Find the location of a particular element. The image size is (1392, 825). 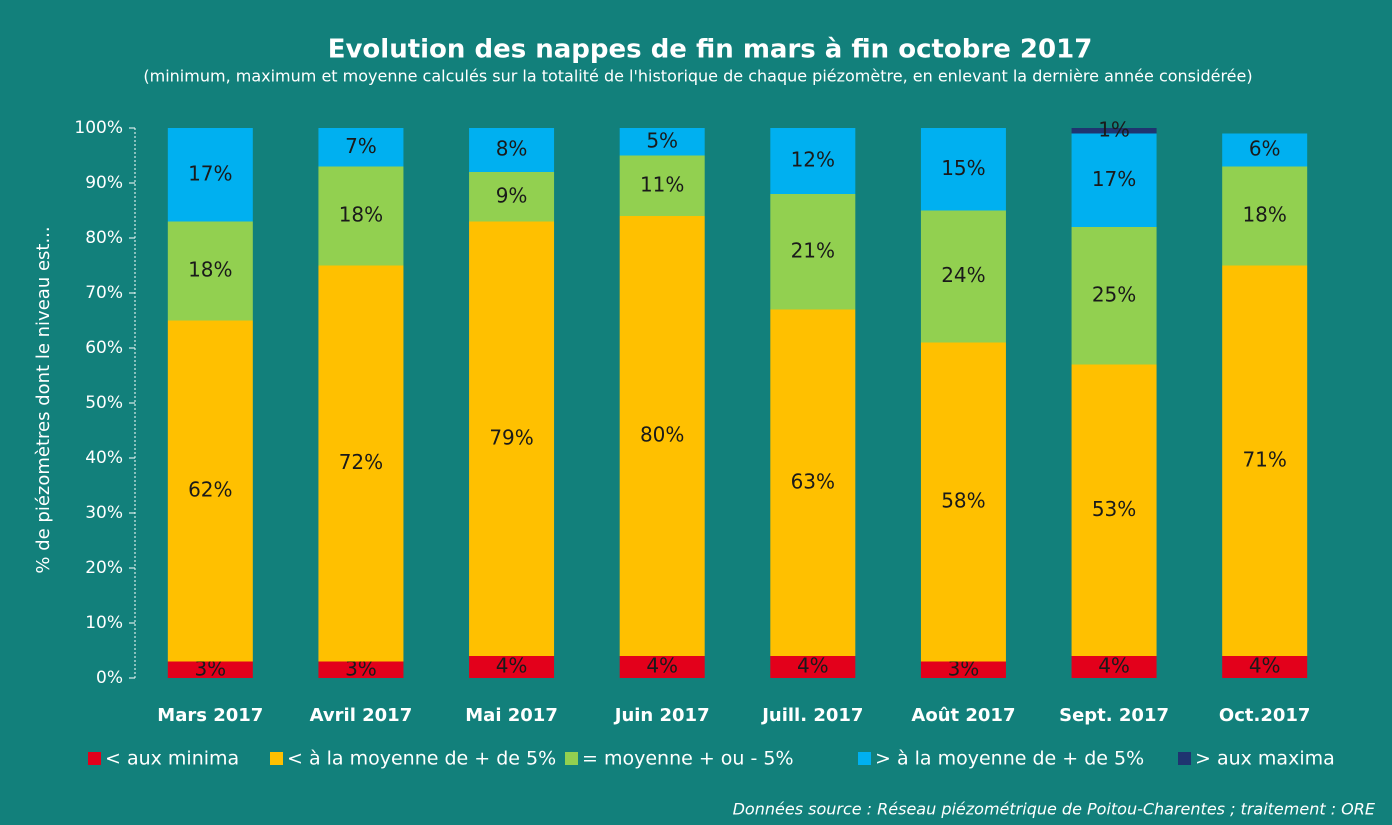

legend-label: < aux minima is located at coordinates (172, 759).